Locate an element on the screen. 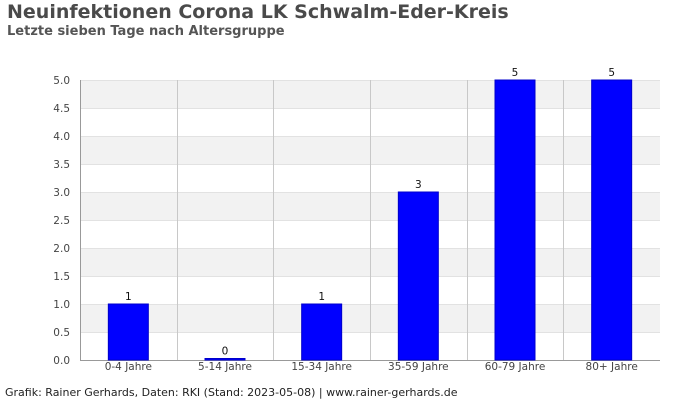 The height and width of the screenshot is (400, 700). y-tick-label: 2.5 is located at coordinates (61, 221).